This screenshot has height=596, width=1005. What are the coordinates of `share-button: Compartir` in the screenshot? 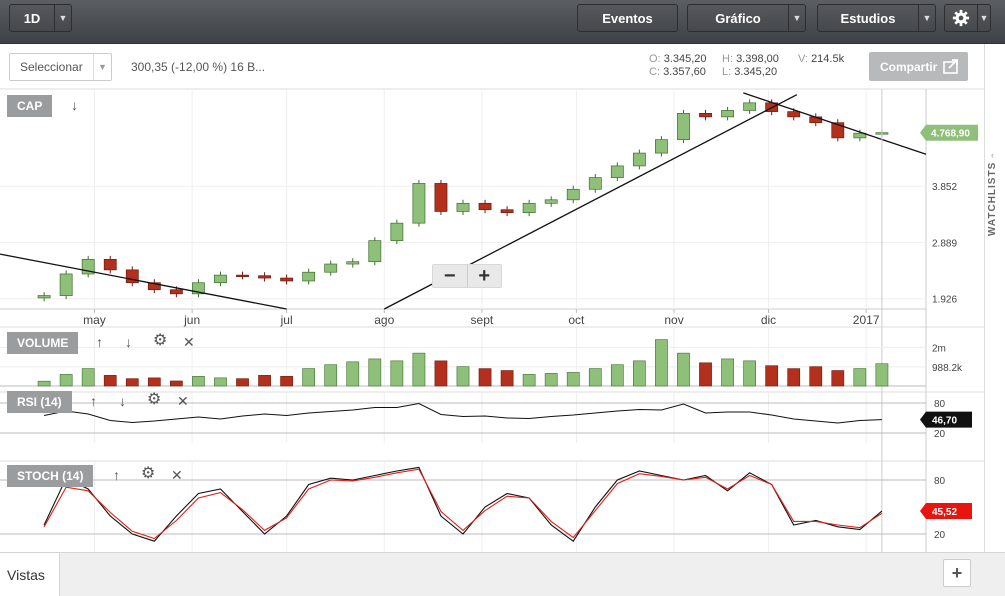 It's located at (918, 66).